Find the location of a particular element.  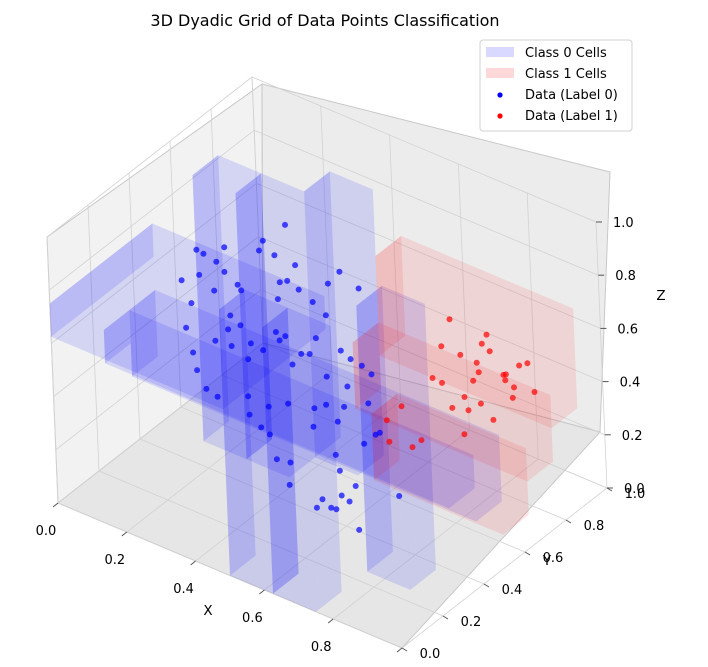

grid-line-floor-x is located at coordinates (435, 539).